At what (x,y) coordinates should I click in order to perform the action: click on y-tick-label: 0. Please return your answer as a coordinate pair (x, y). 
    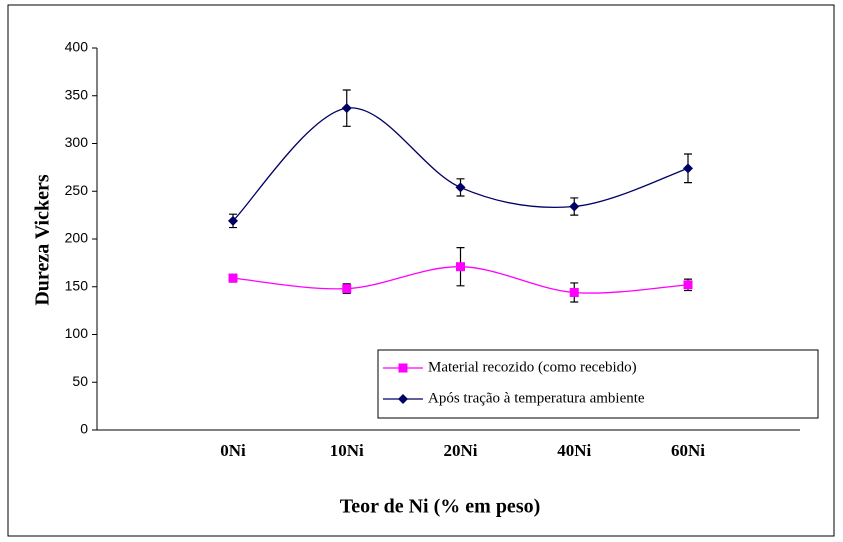
    Looking at the image, I should click on (84, 429).